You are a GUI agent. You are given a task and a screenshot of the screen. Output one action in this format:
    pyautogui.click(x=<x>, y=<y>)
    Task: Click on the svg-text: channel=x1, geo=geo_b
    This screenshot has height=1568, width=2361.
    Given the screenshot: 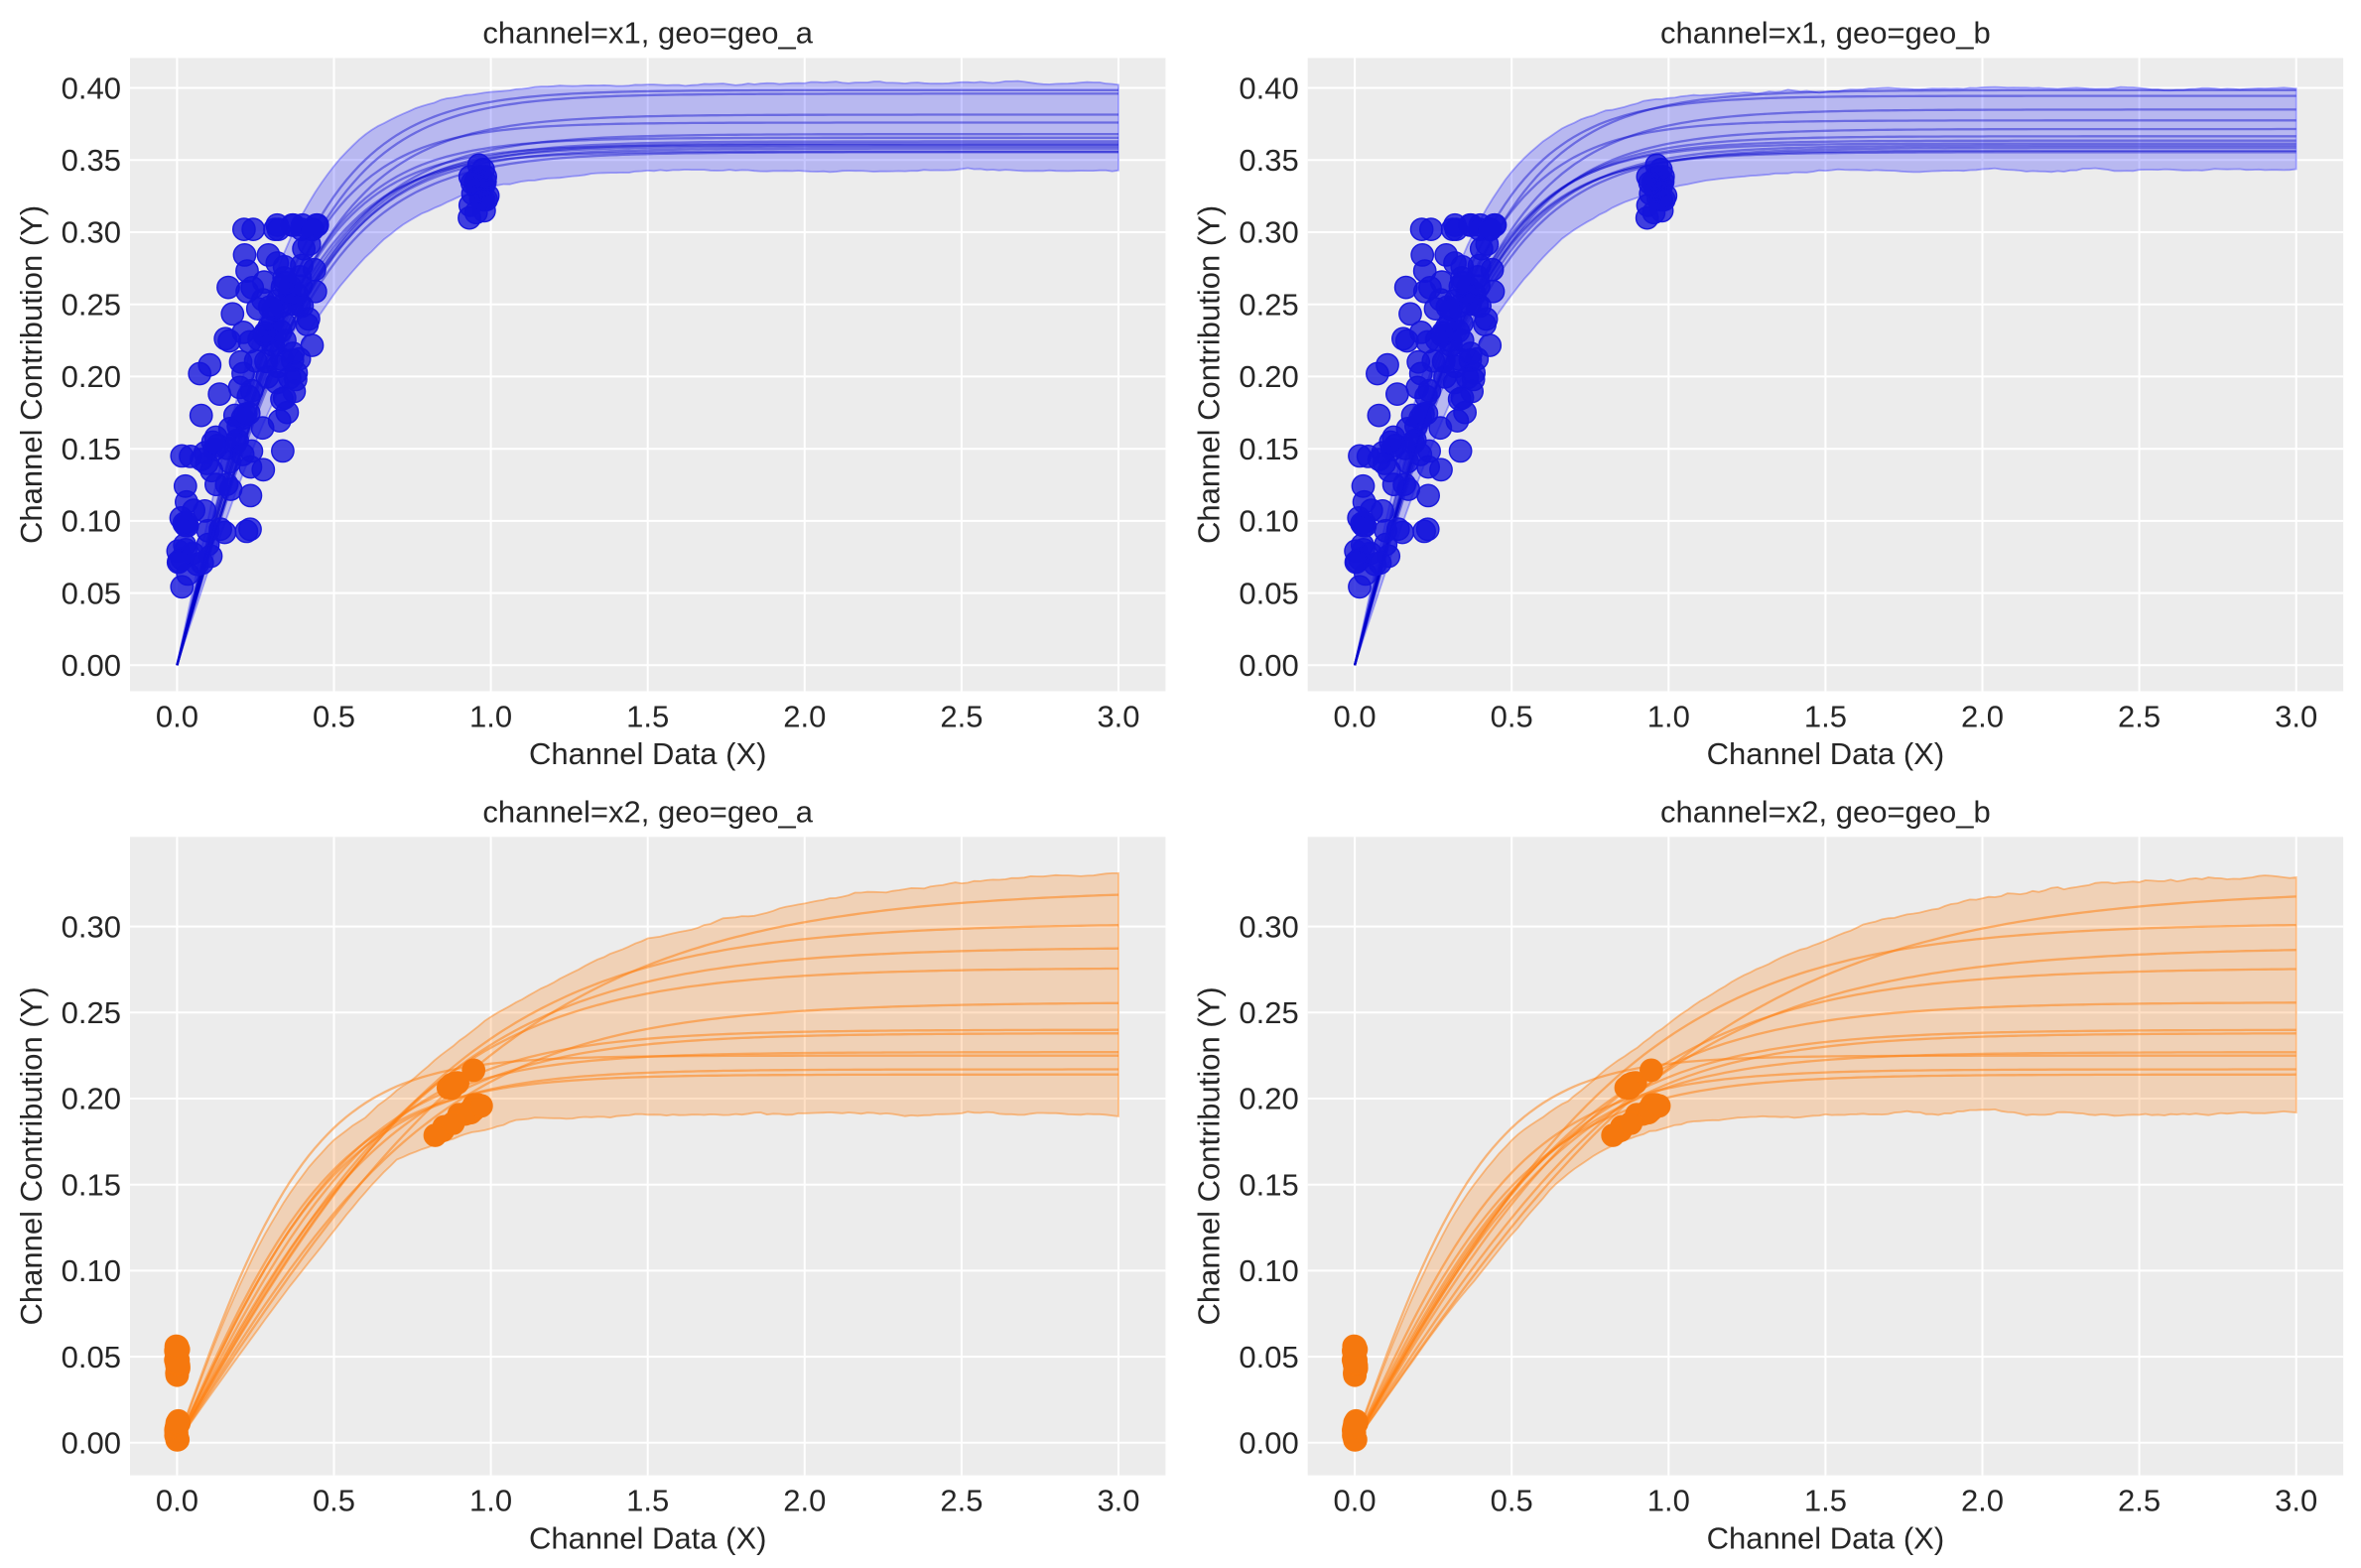 What is the action you would take?
    pyautogui.click(x=1826, y=33)
    